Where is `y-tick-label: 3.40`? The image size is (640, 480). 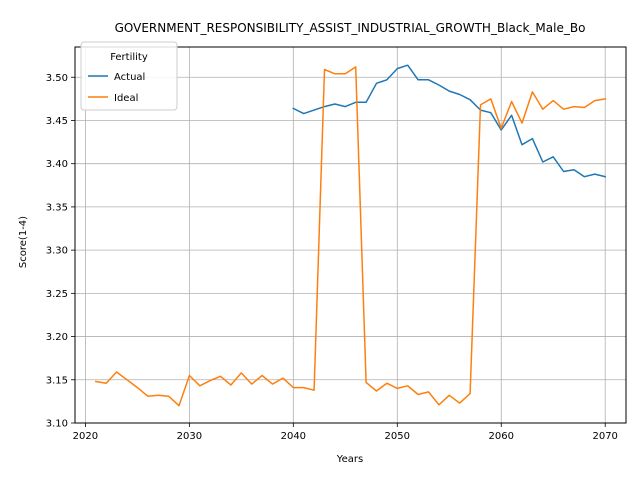 y-tick-label: 3.40 is located at coordinates (57, 164).